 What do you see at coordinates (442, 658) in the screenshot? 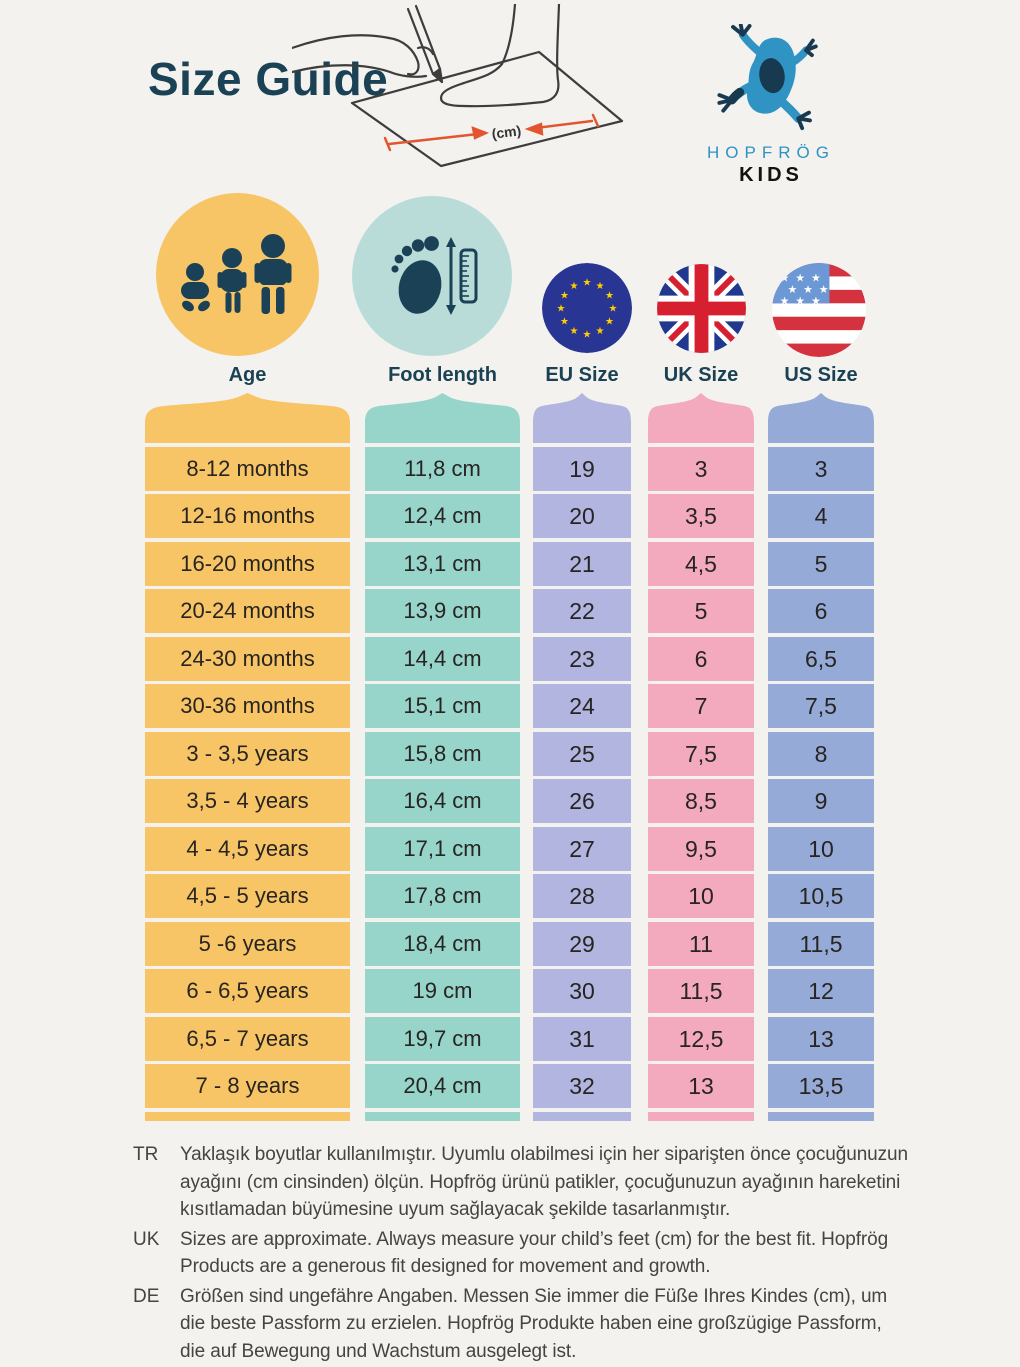
I see `table-cell: 14,4 cm` at bounding box center [442, 658].